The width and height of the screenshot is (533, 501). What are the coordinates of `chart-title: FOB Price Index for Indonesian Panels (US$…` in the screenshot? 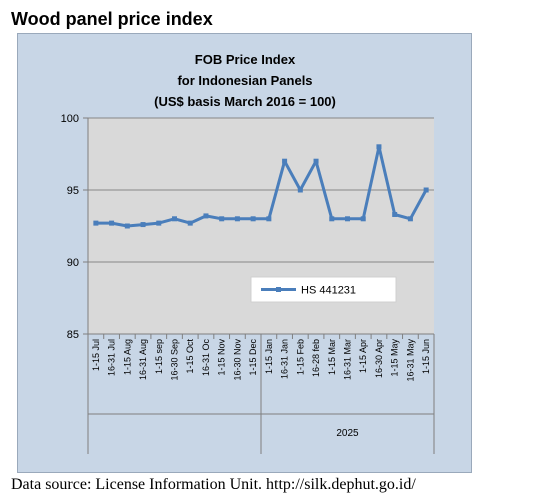 It's located at (245, 80).